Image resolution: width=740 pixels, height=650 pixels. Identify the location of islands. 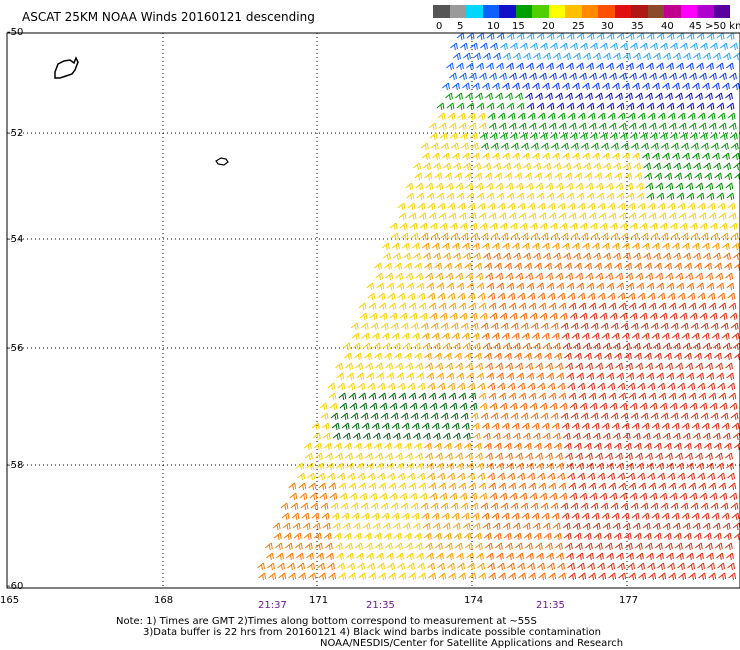
(141, 111).